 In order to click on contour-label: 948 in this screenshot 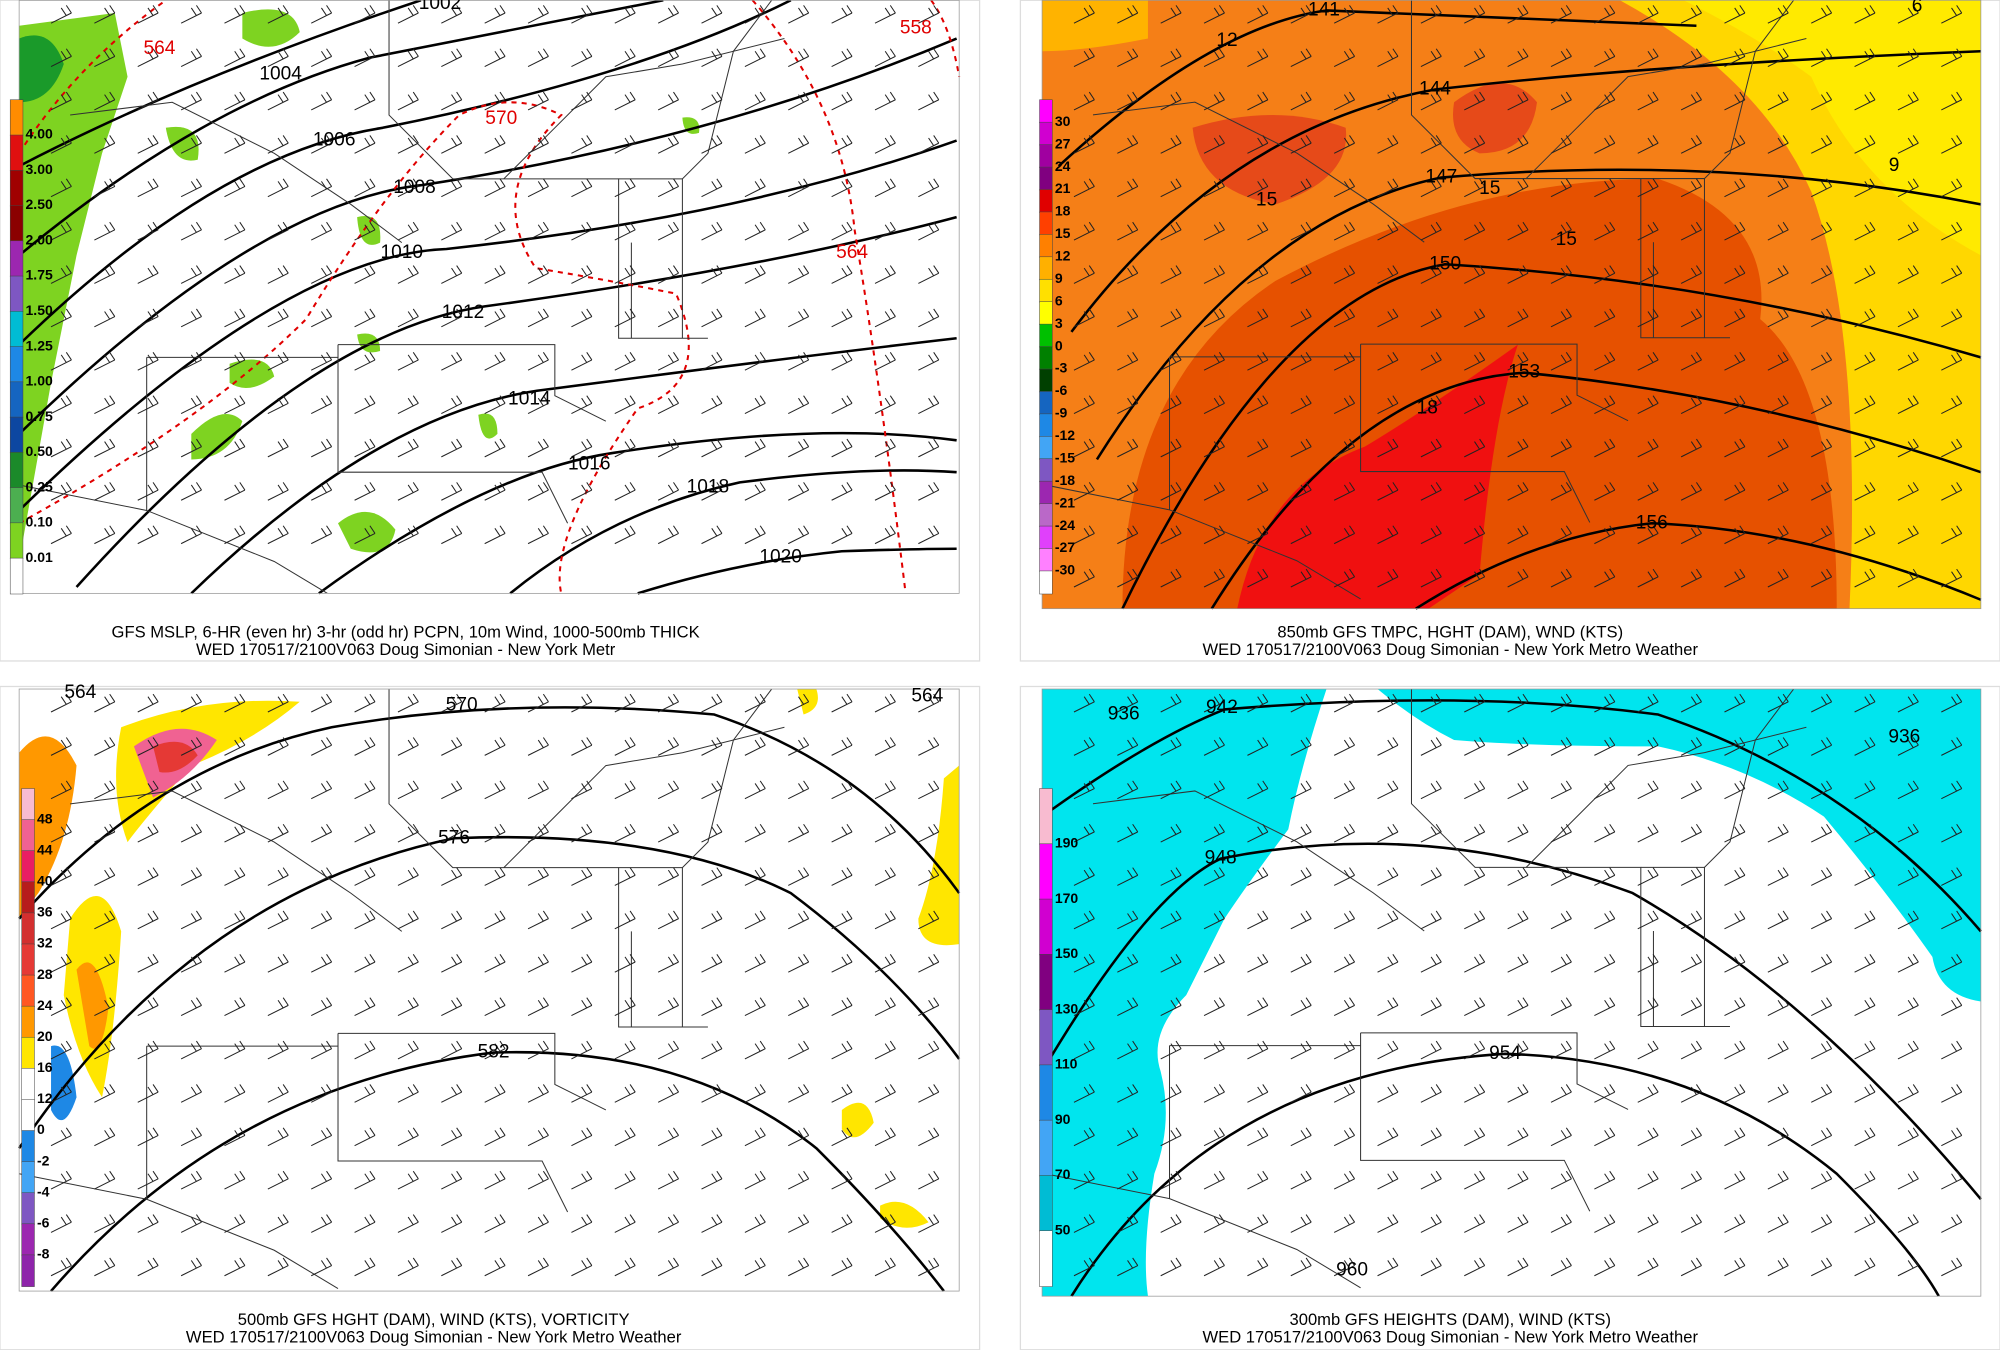, I will do `click(1221, 858)`.